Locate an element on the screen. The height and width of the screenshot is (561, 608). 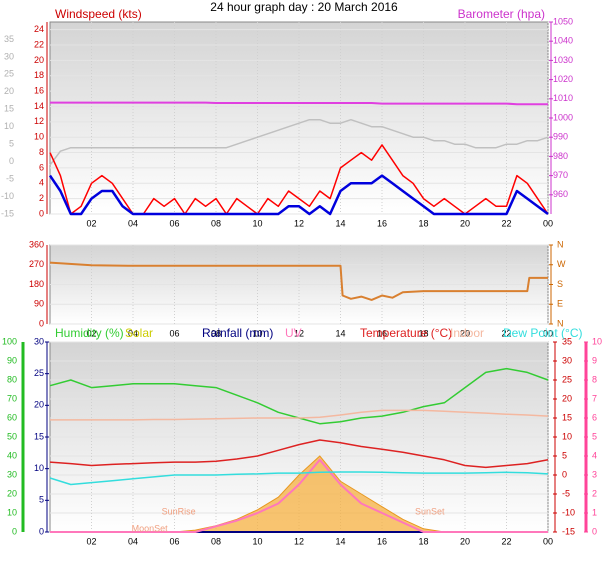
y3-tick-label: 15 is located at coordinates (567, 417).